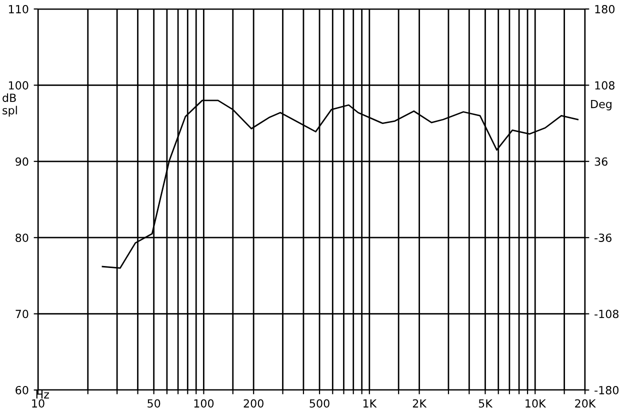 The image size is (620, 410). Describe the element at coordinates (38, 403) in the screenshot. I see `x-tick-label: 10` at that location.